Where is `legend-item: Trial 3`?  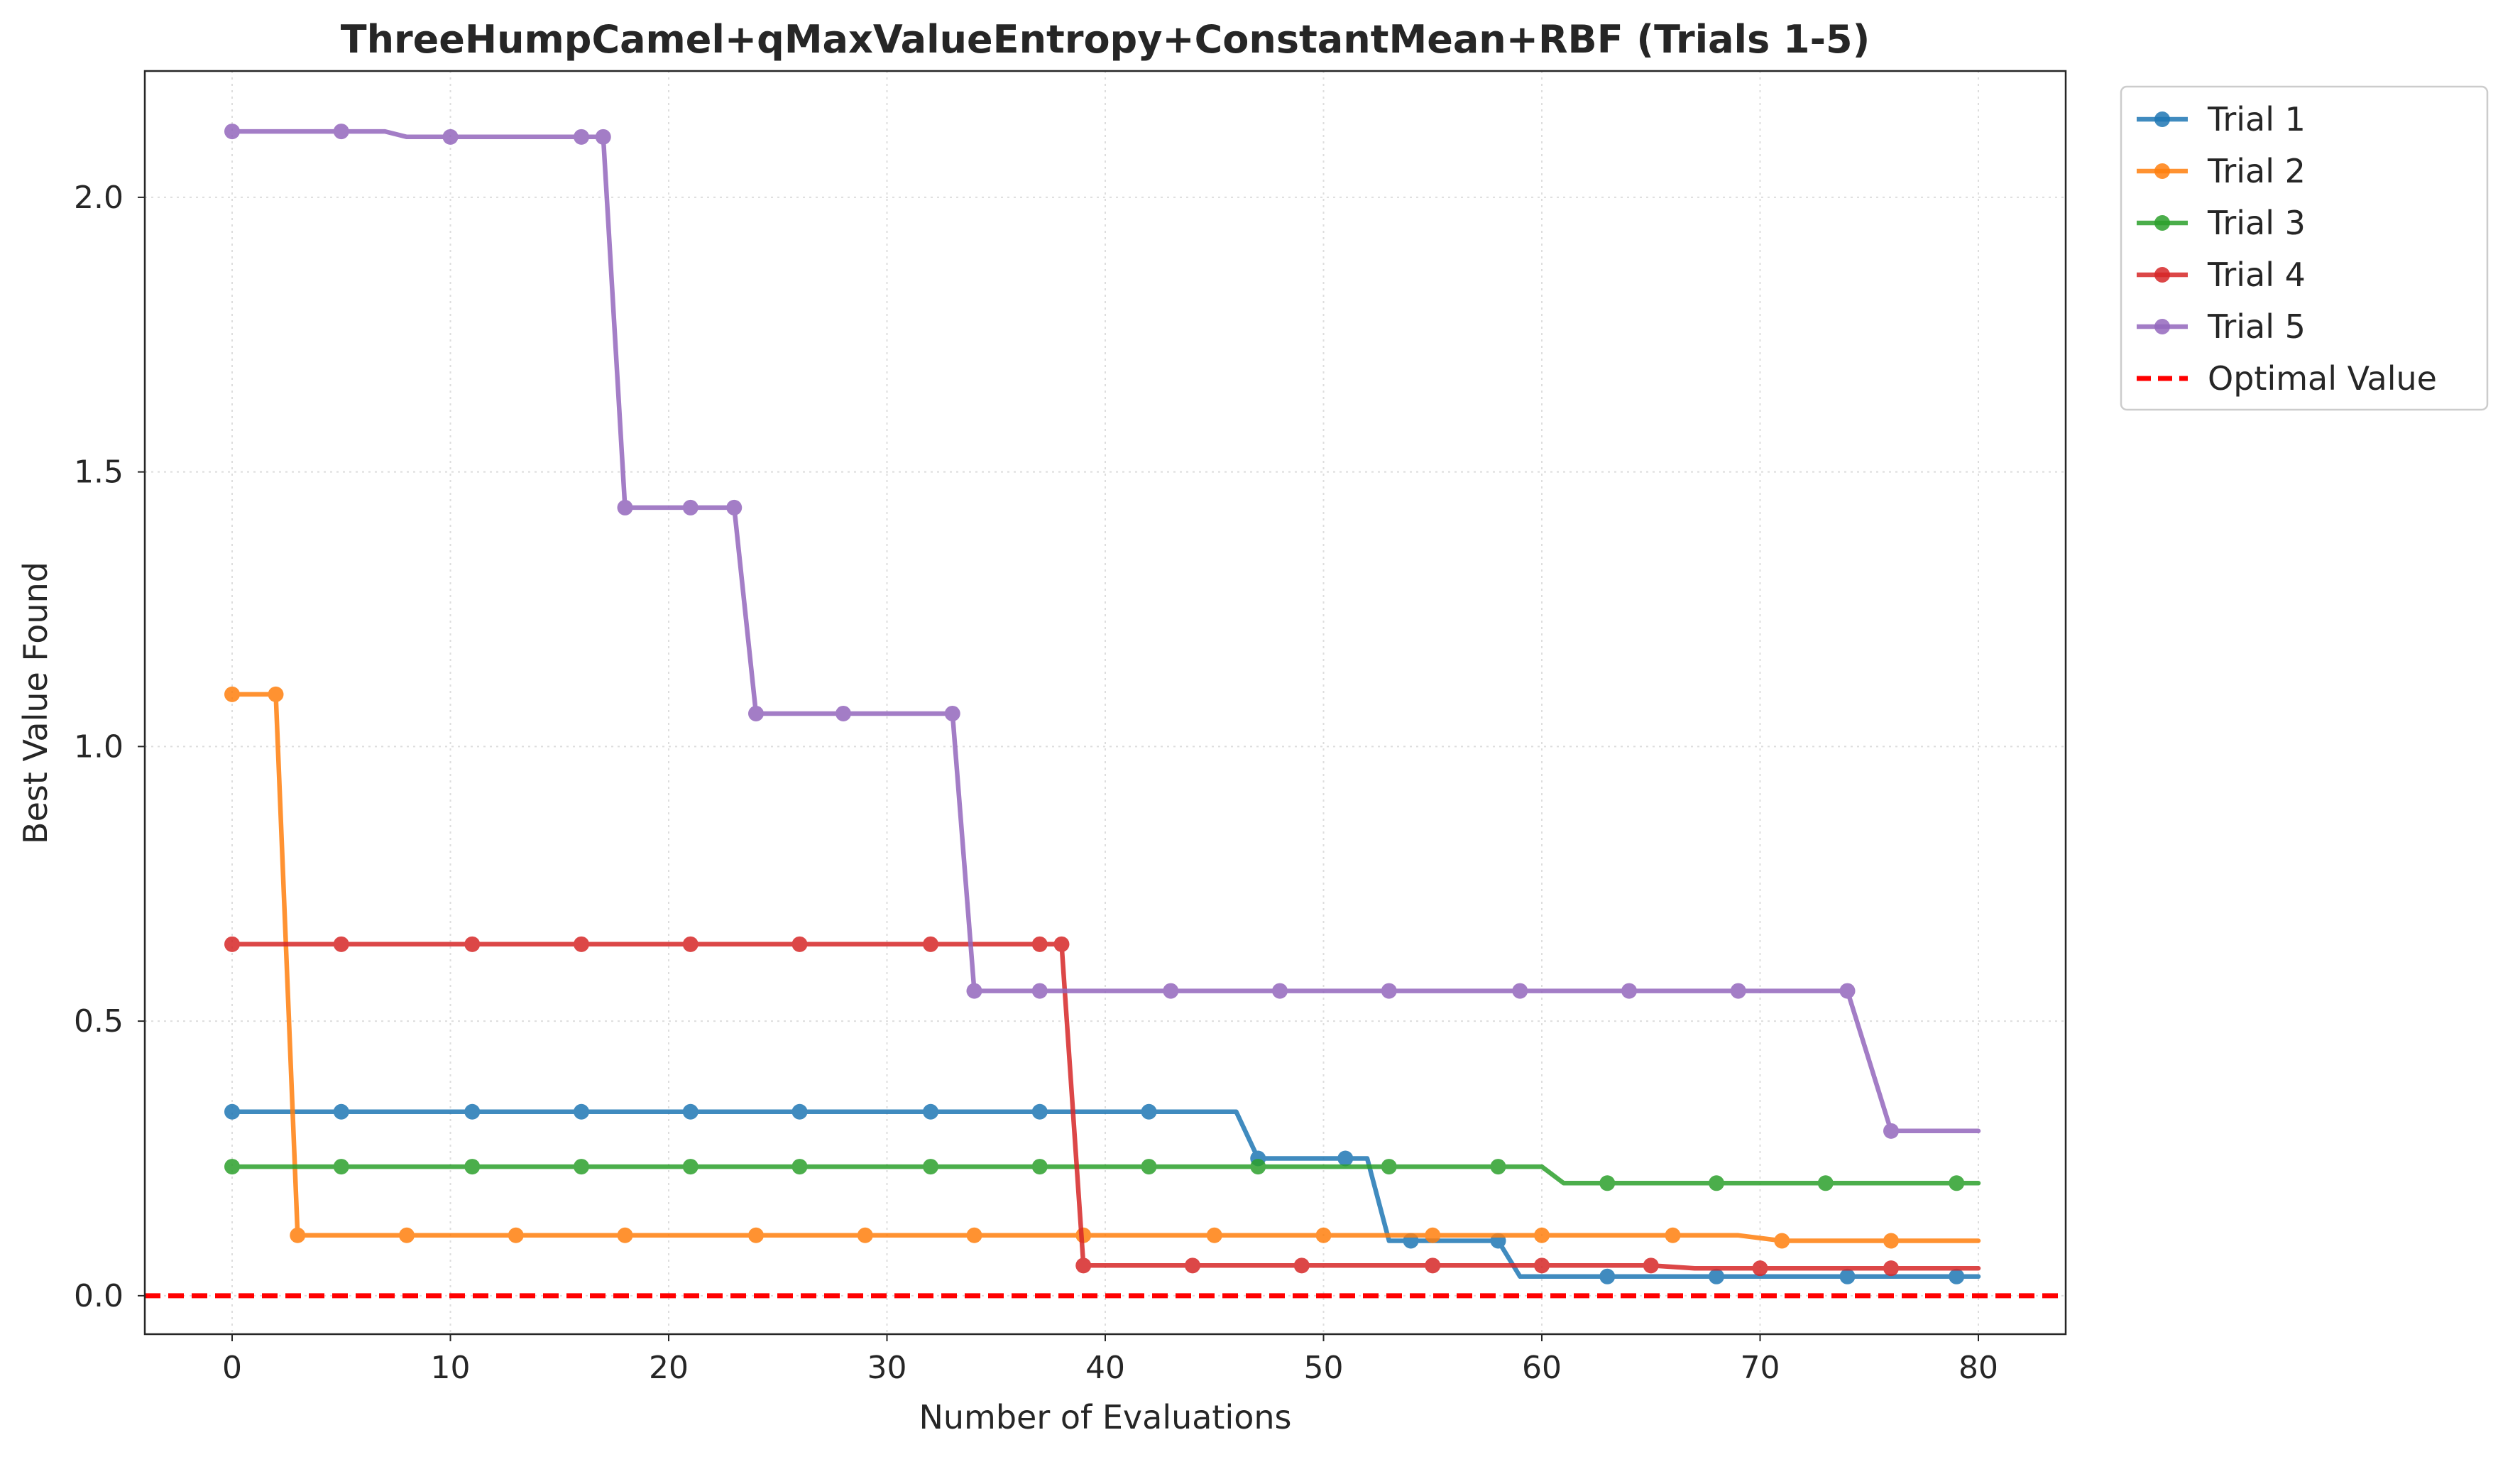
legend-item: Trial 3 is located at coordinates (2222, 223).